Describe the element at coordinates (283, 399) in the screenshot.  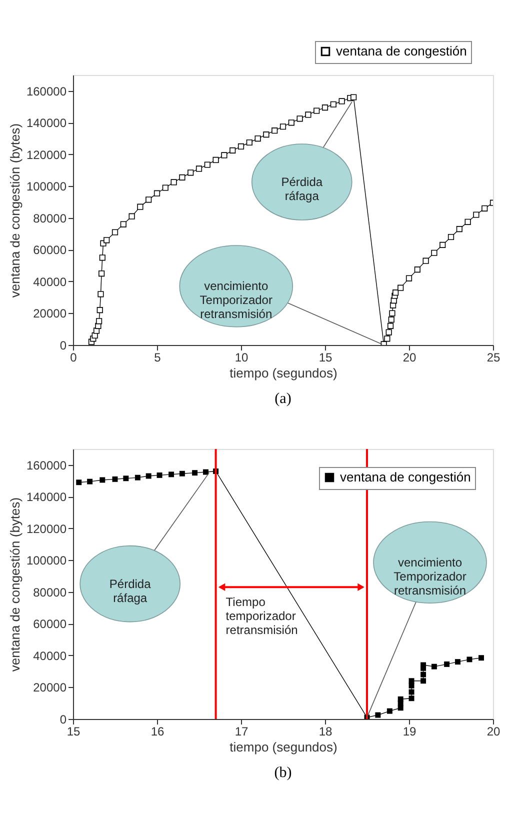
I see `text: (a)` at that location.